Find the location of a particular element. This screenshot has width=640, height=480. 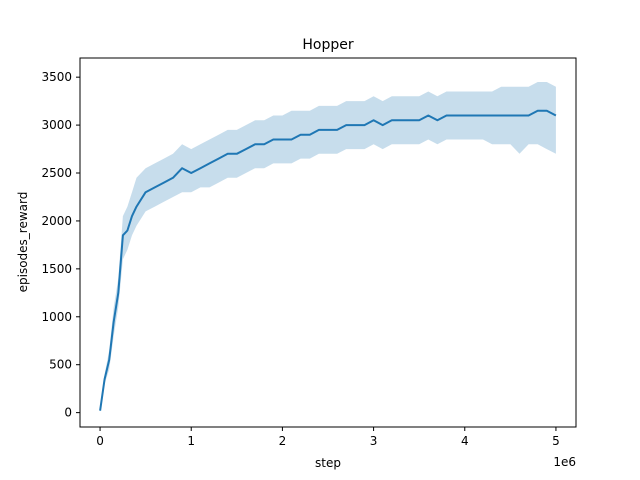

y-tick-label: 1000 is located at coordinates (56, 317).